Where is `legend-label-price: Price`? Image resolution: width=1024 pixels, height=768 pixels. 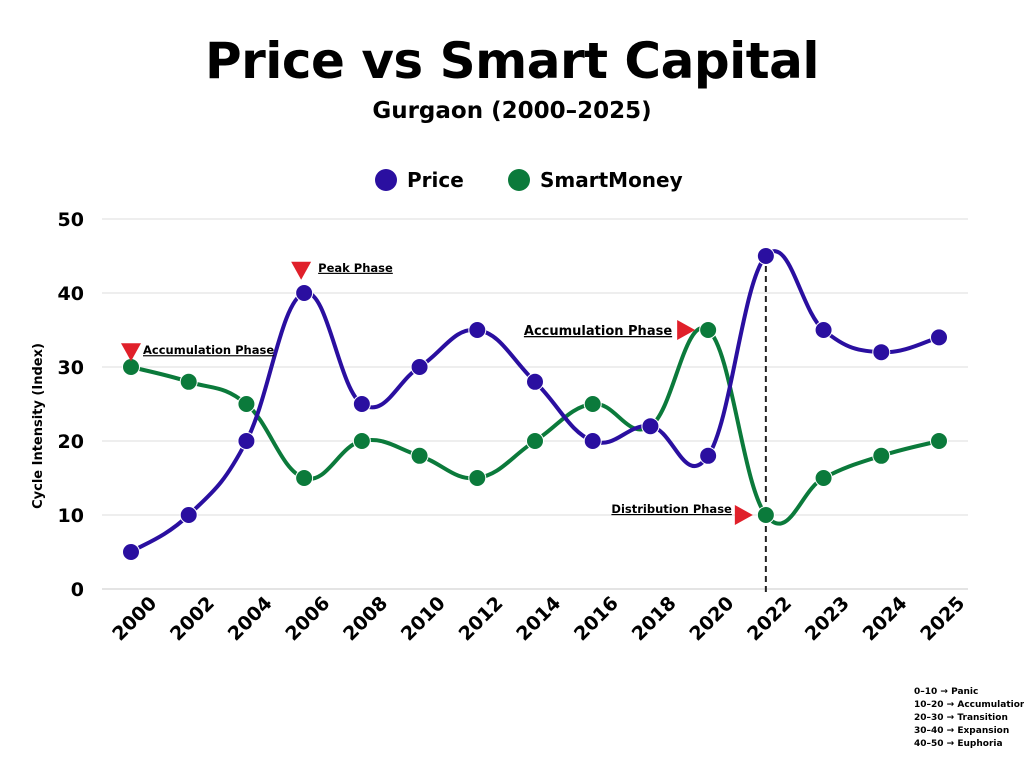
legend-label-price: Price is located at coordinates (435, 180).